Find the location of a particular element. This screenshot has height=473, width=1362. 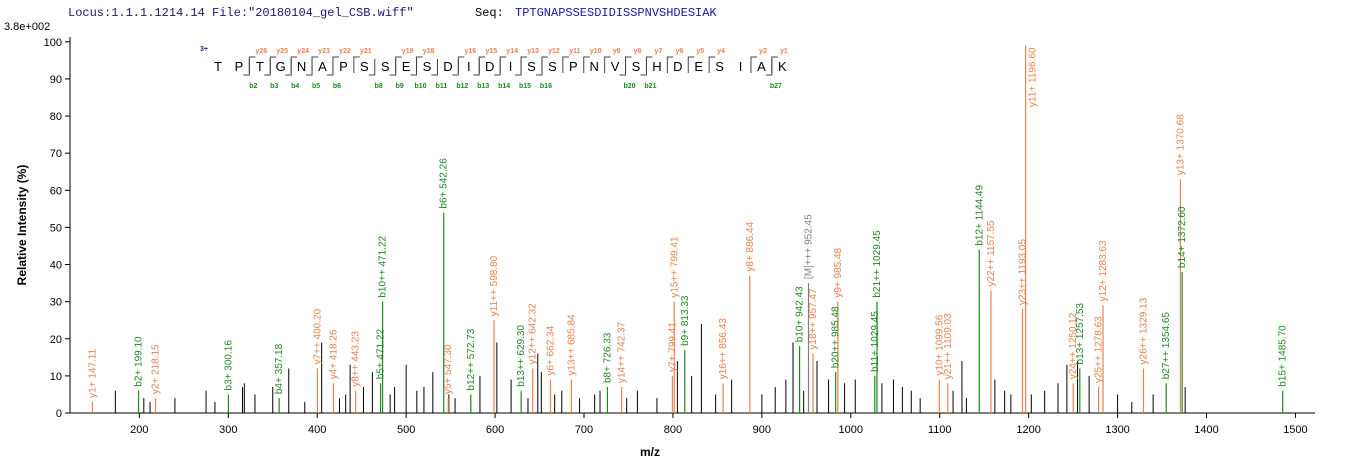

peak-label: b13+ 1257.53 is located at coordinates (1080, 334).